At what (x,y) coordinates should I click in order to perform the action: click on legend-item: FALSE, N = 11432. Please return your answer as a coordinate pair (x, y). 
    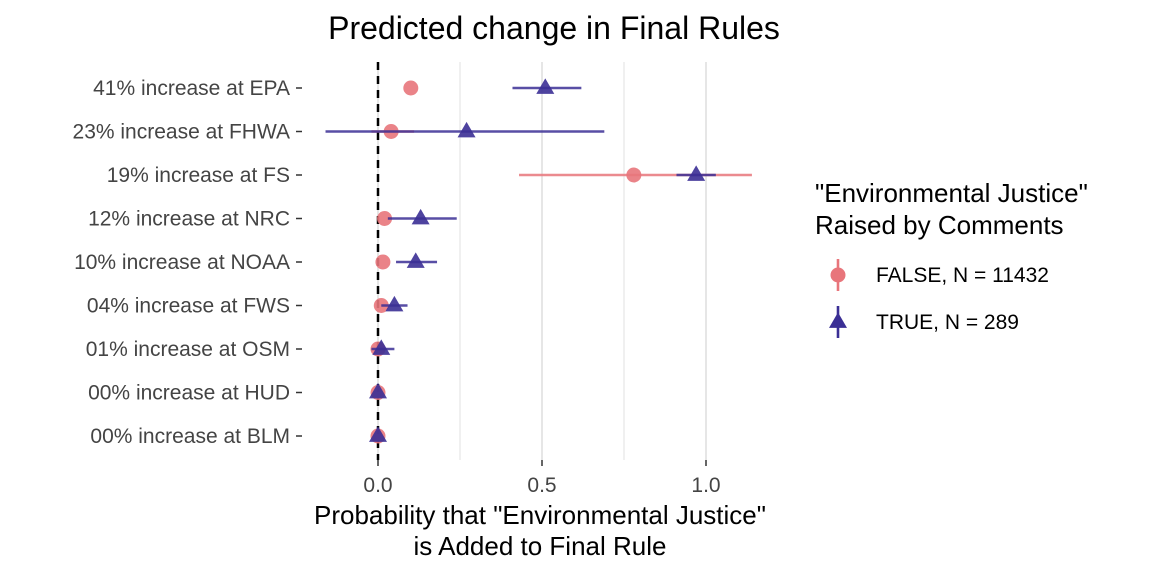
    Looking at the image, I should click on (939, 275).